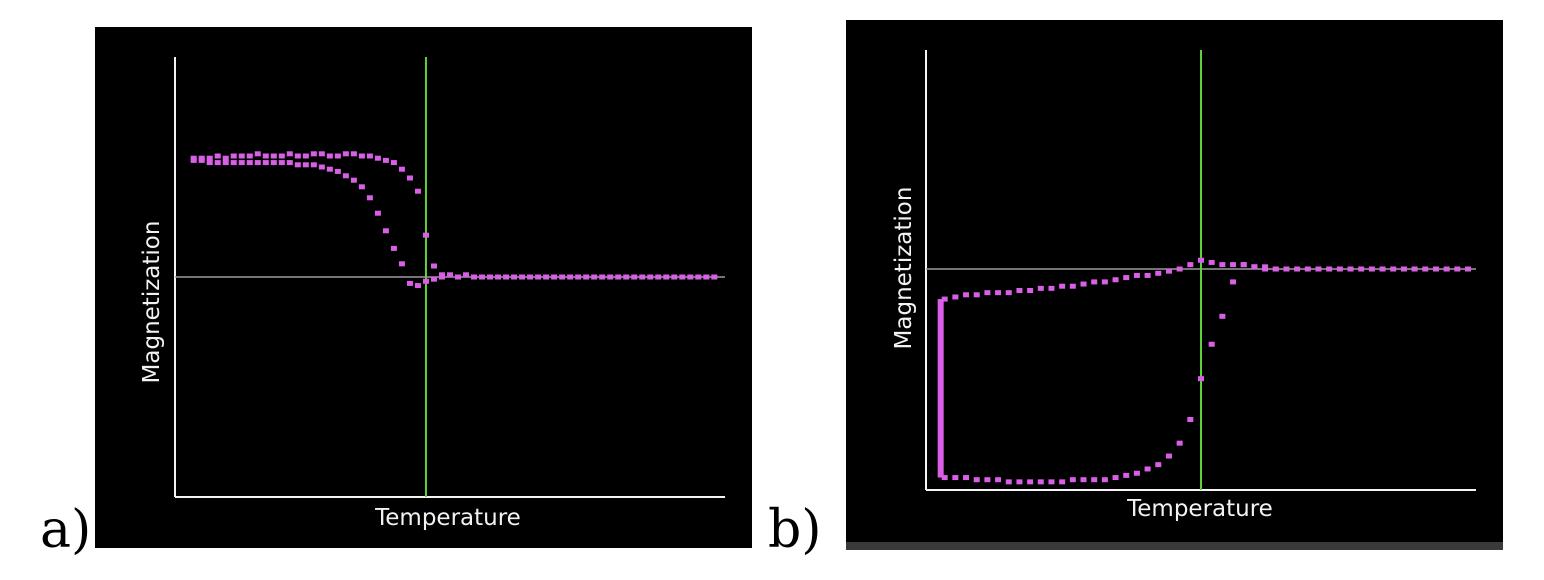 The image size is (1544, 580). What do you see at coordinates (447, 518) in the screenshot?
I see `x-axis-title: Temperature` at bounding box center [447, 518].